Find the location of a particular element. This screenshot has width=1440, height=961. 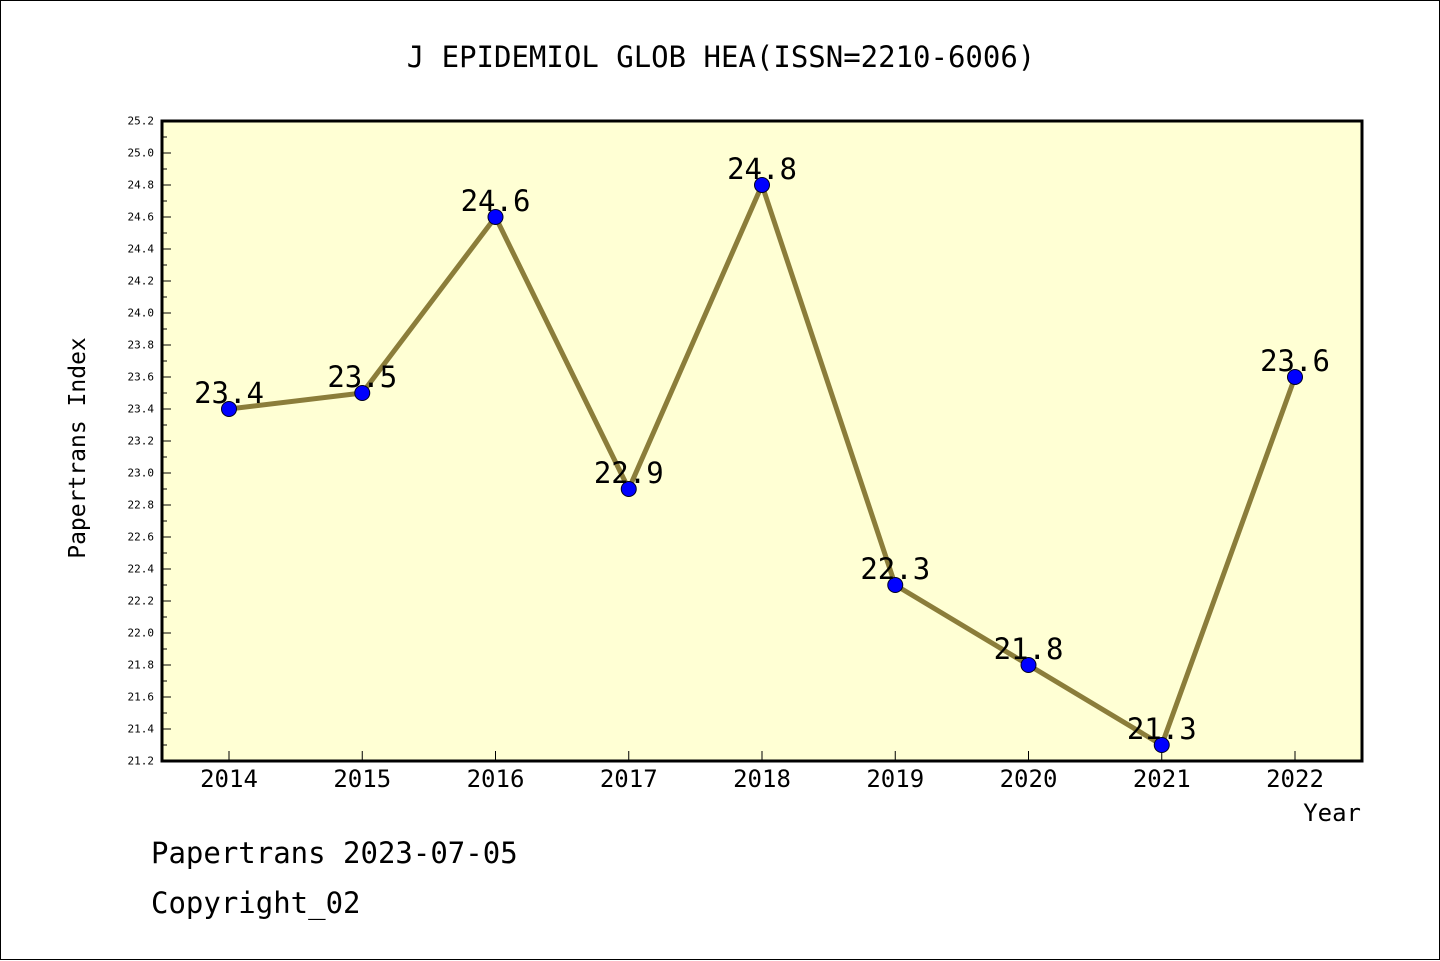

y-tick-label: 23.0 is located at coordinates (141, 473).